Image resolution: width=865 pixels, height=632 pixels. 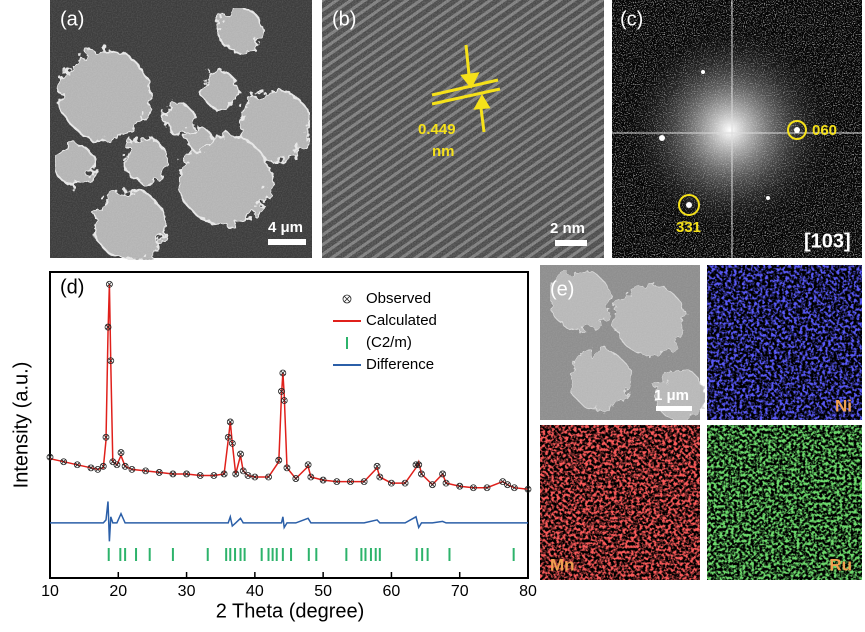 I want to click on x-tick-label: 10, so click(x=50, y=591).